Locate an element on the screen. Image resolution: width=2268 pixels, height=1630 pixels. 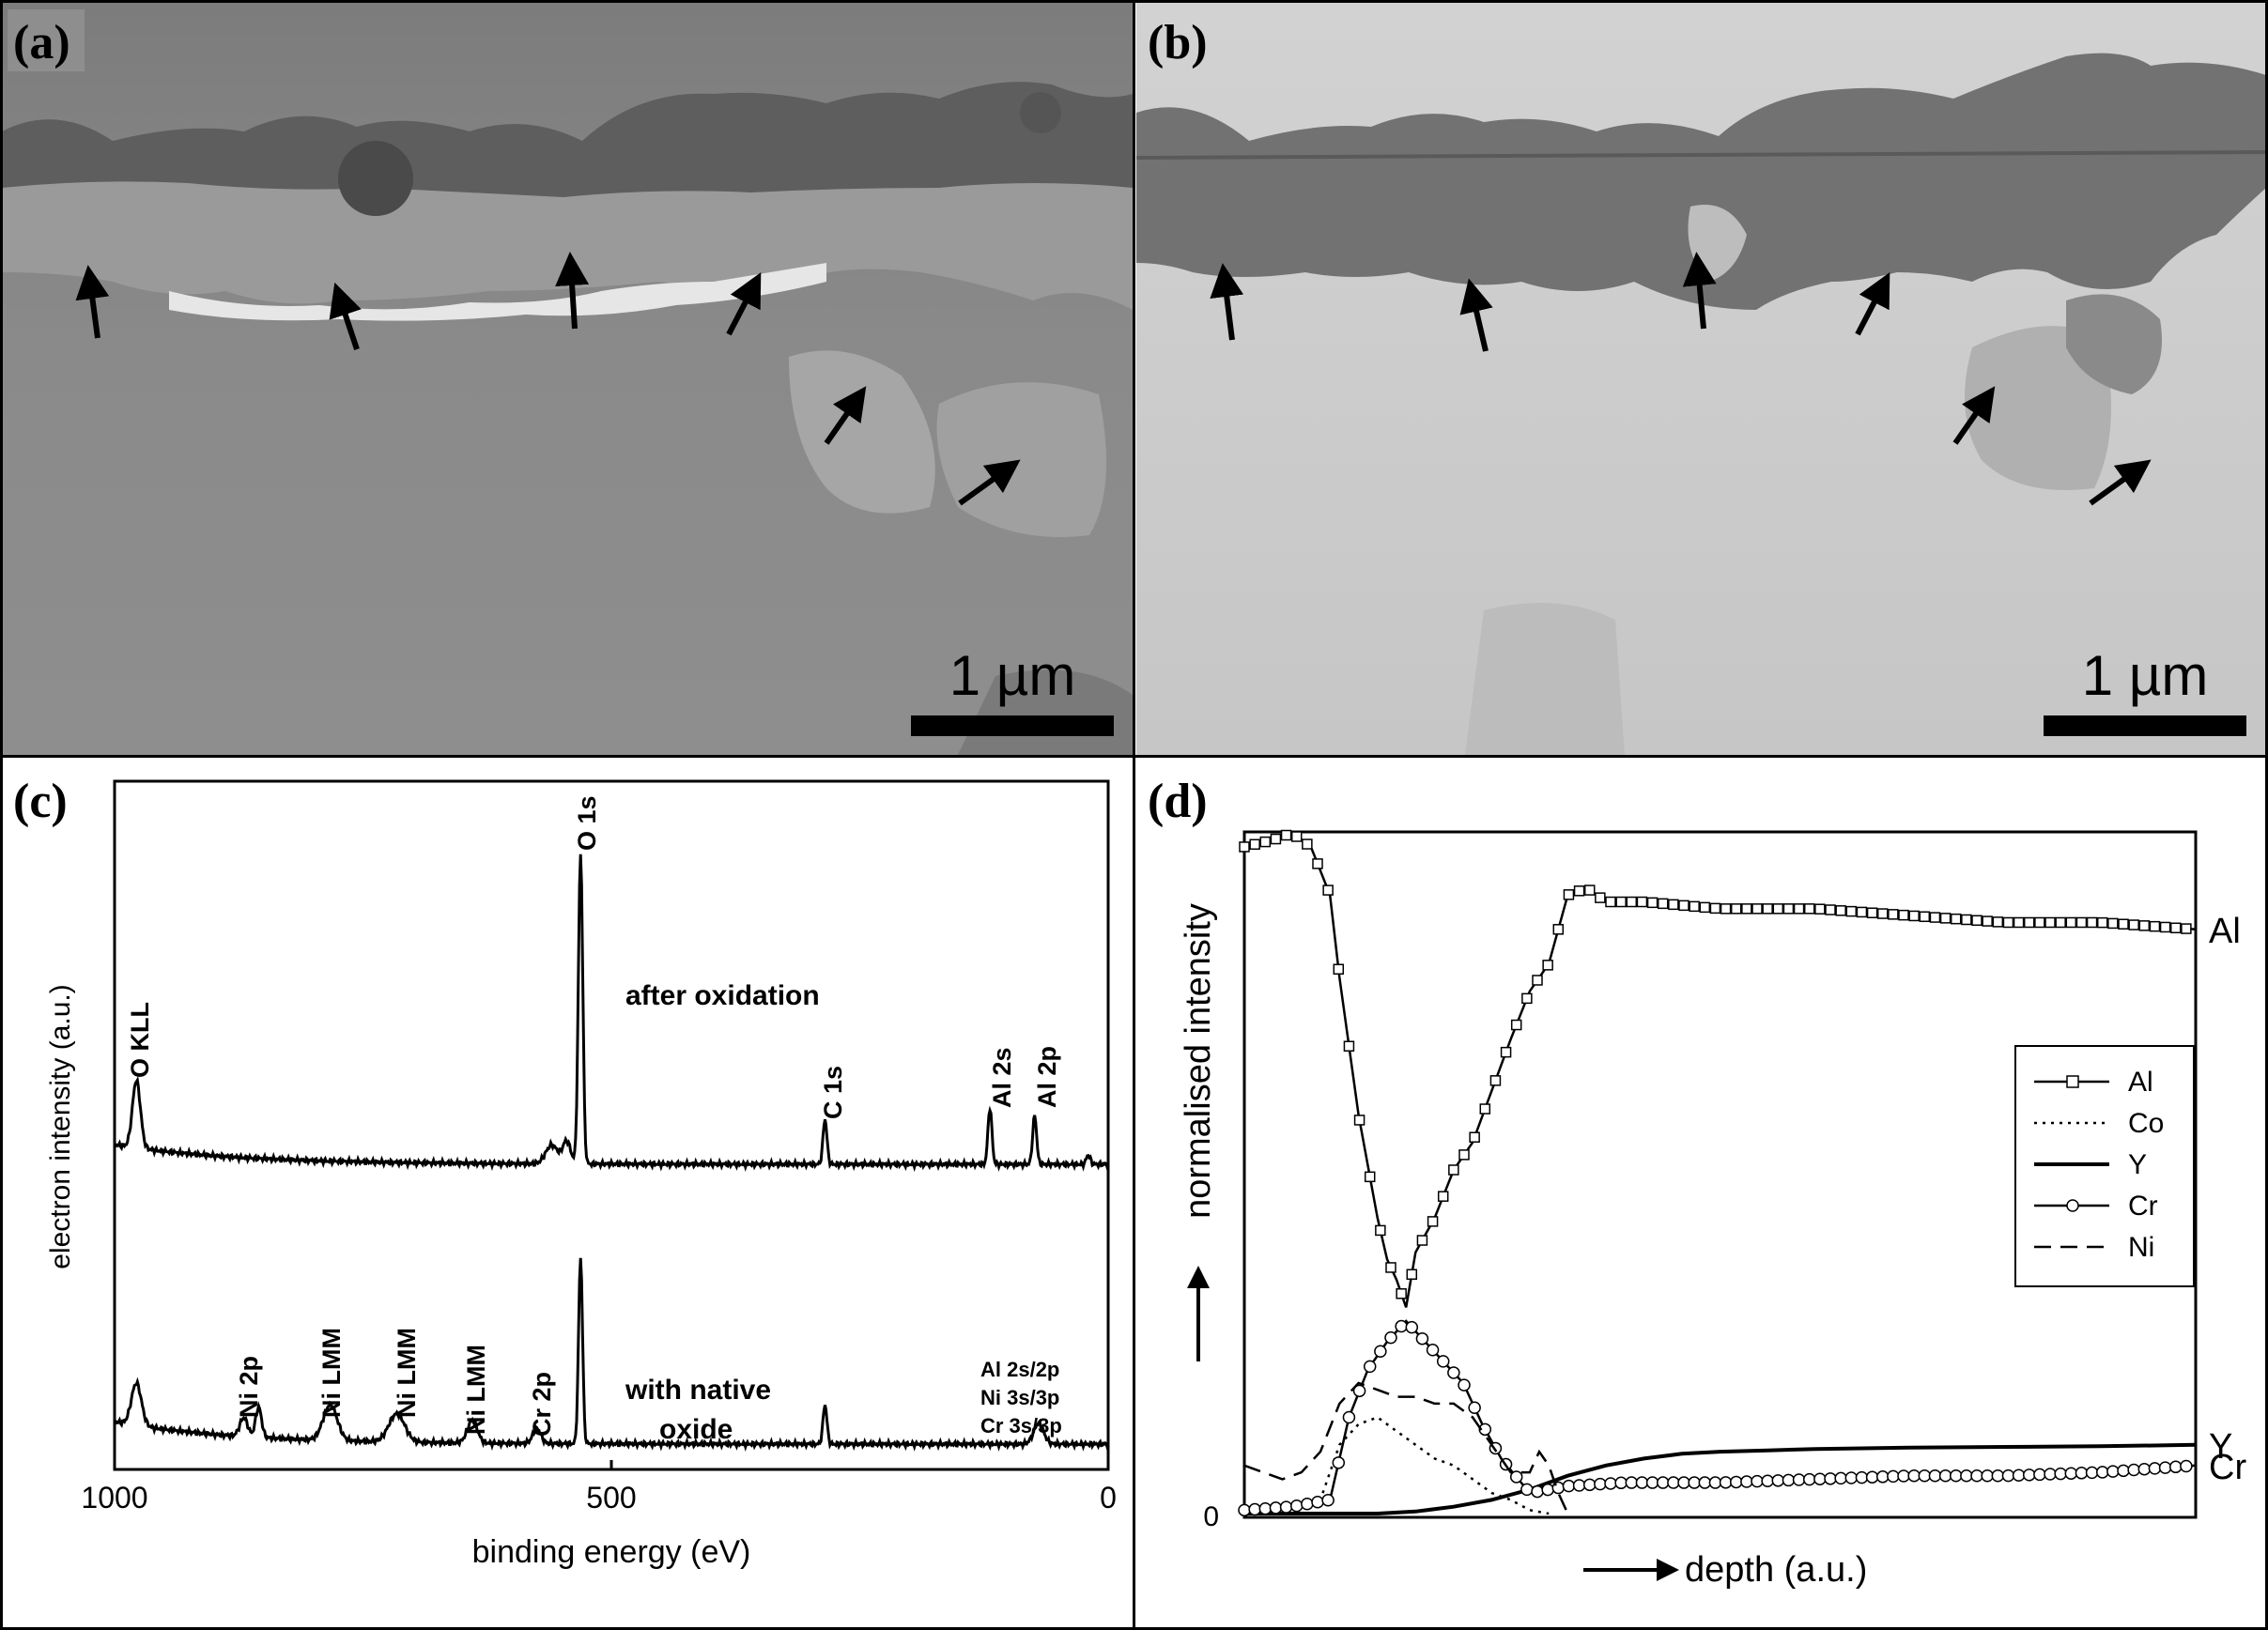
spectrum-native-oxide is located at coordinates (612, 1354).